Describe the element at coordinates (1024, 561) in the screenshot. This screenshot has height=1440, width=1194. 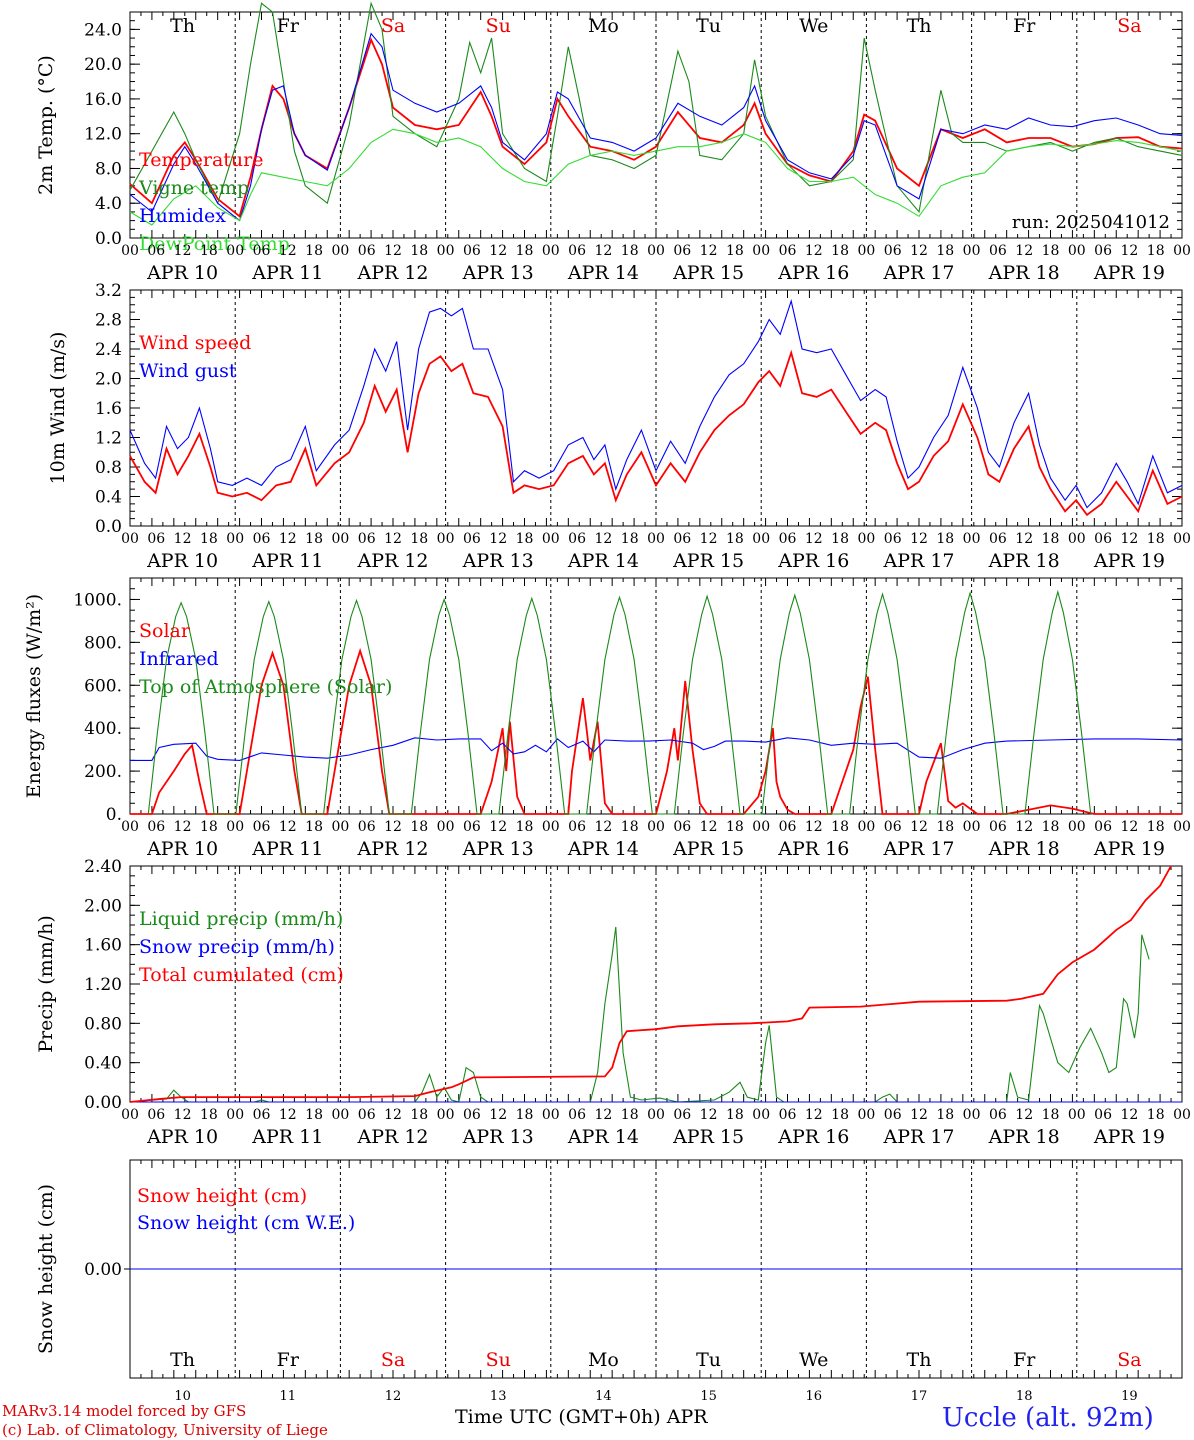
I see `date-label: APR 18` at that location.